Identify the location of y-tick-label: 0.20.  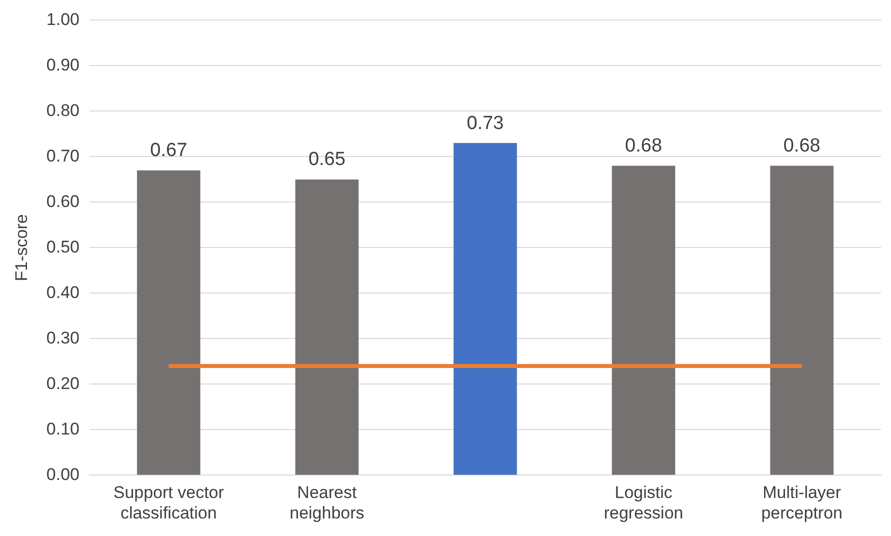
(63, 383).